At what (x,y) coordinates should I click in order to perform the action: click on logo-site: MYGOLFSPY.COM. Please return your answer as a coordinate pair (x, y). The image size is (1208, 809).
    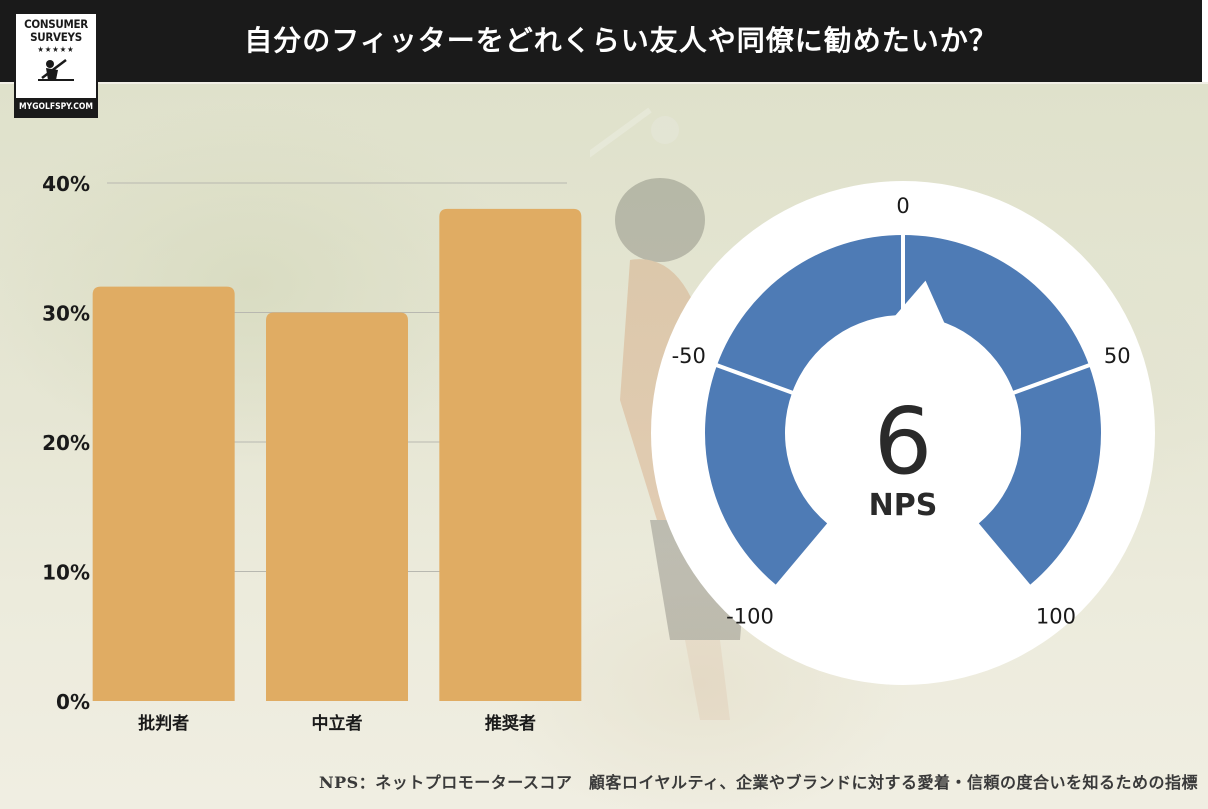
    Looking at the image, I should click on (56, 107).